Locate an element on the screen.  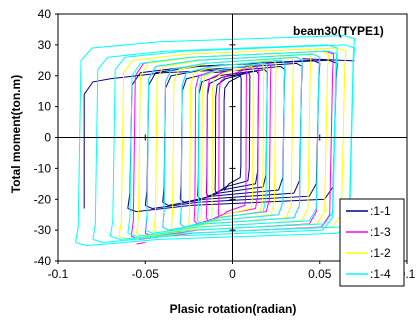
y-tick-label: 40 is located at coordinates (45, 14).